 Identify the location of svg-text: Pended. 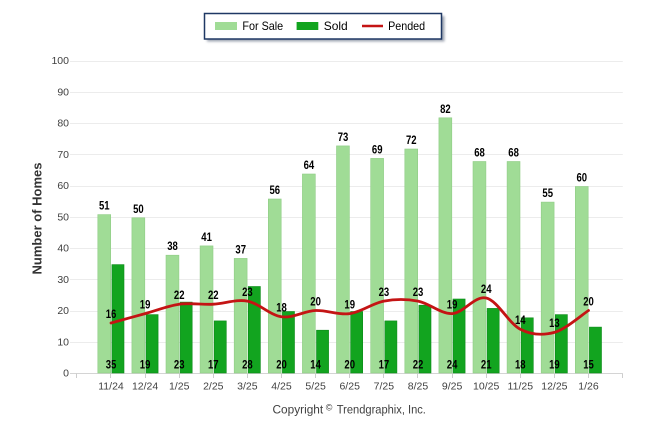
(406, 26).